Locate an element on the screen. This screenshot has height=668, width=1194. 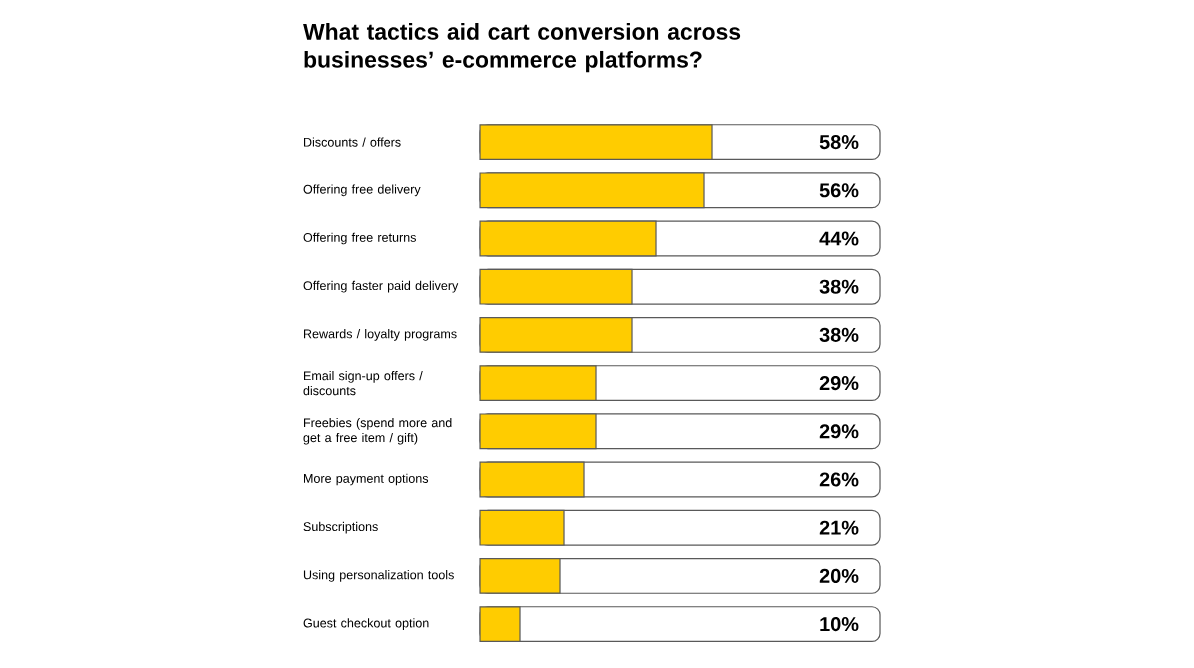
chart-title: What tactics aid cart conversion across businesses’ e-commerce platforms? is located at coordinates (522, 48).